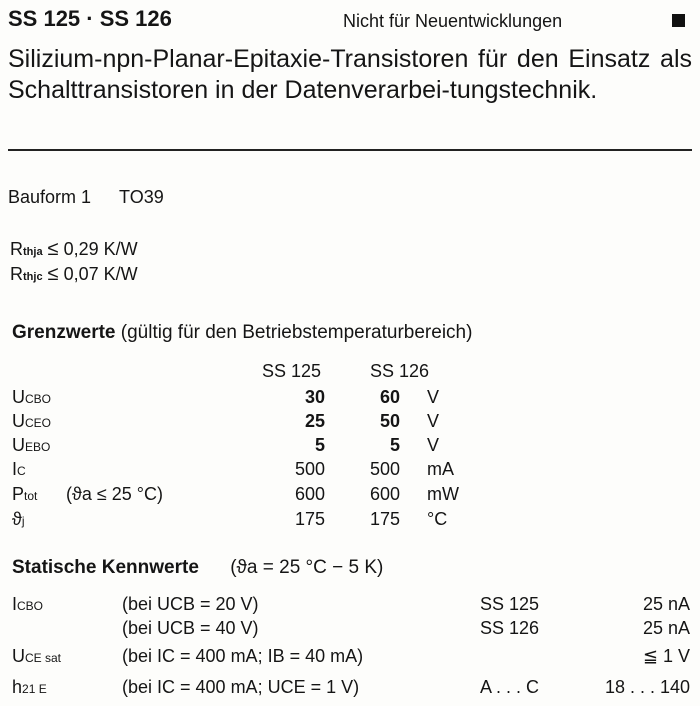 The height and width of the screenshot is (706, 700). I want to click on value-ss126: 500, so click(384, 469).